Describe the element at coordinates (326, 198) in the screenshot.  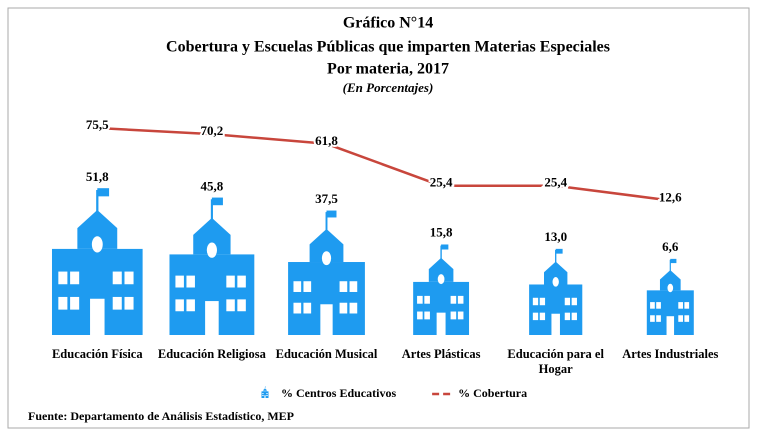
I see `data-label: 37,5` at that location.